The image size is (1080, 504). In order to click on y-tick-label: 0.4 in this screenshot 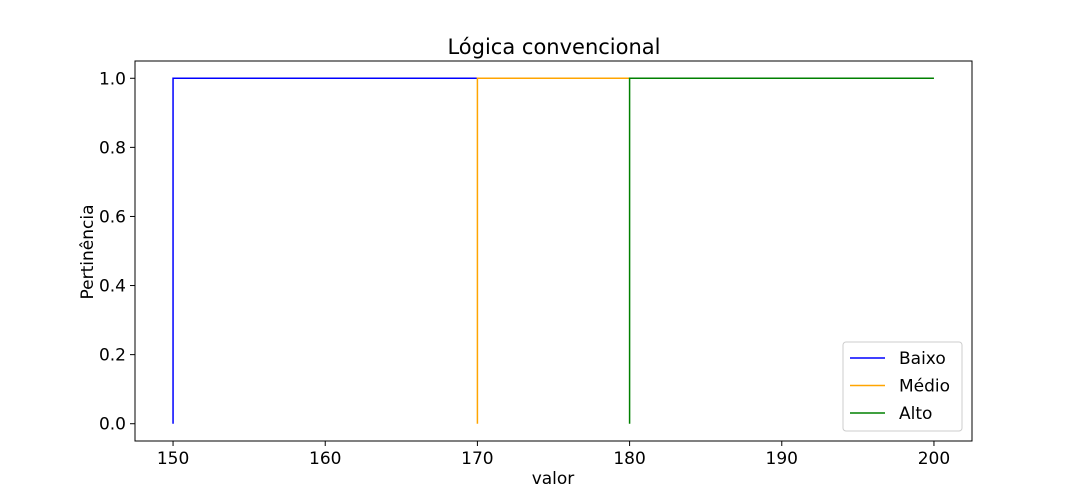, I will do `click(112, 287)`.